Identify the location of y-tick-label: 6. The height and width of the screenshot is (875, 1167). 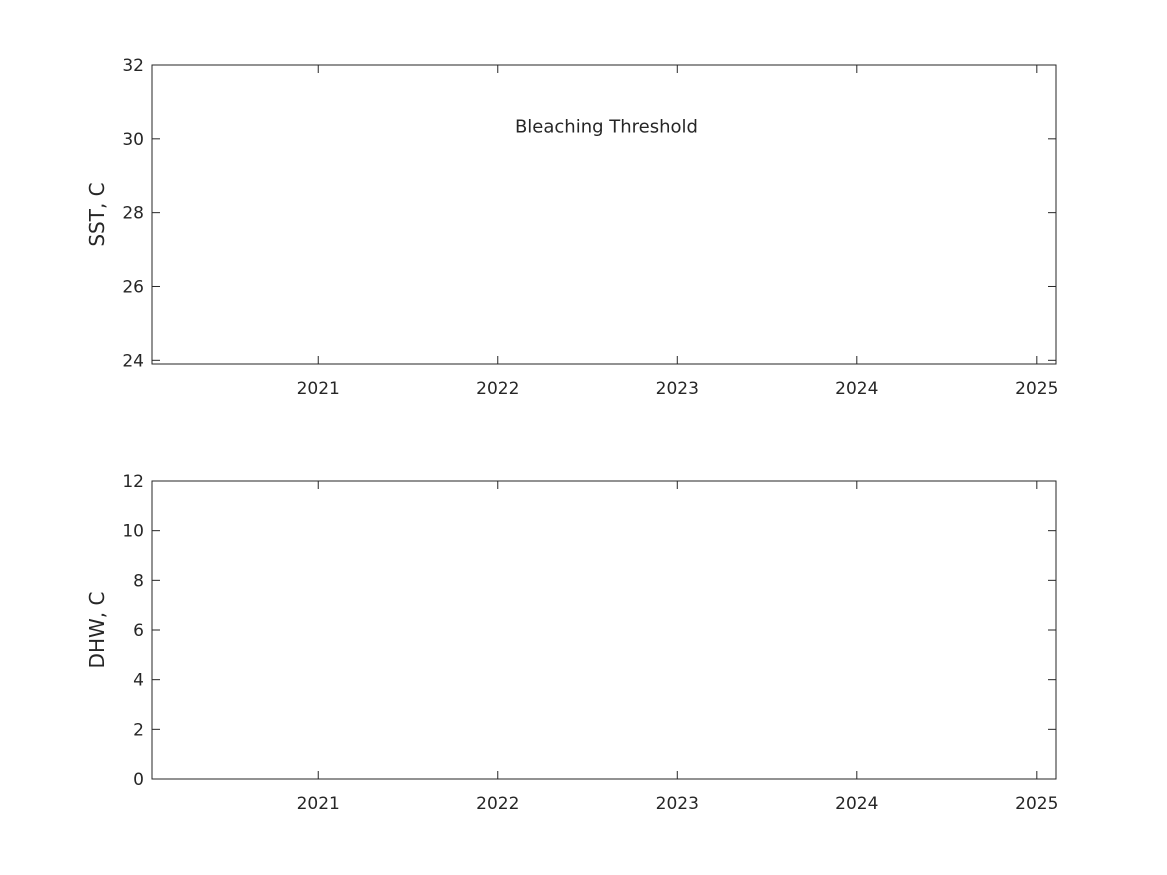
(138, 631).